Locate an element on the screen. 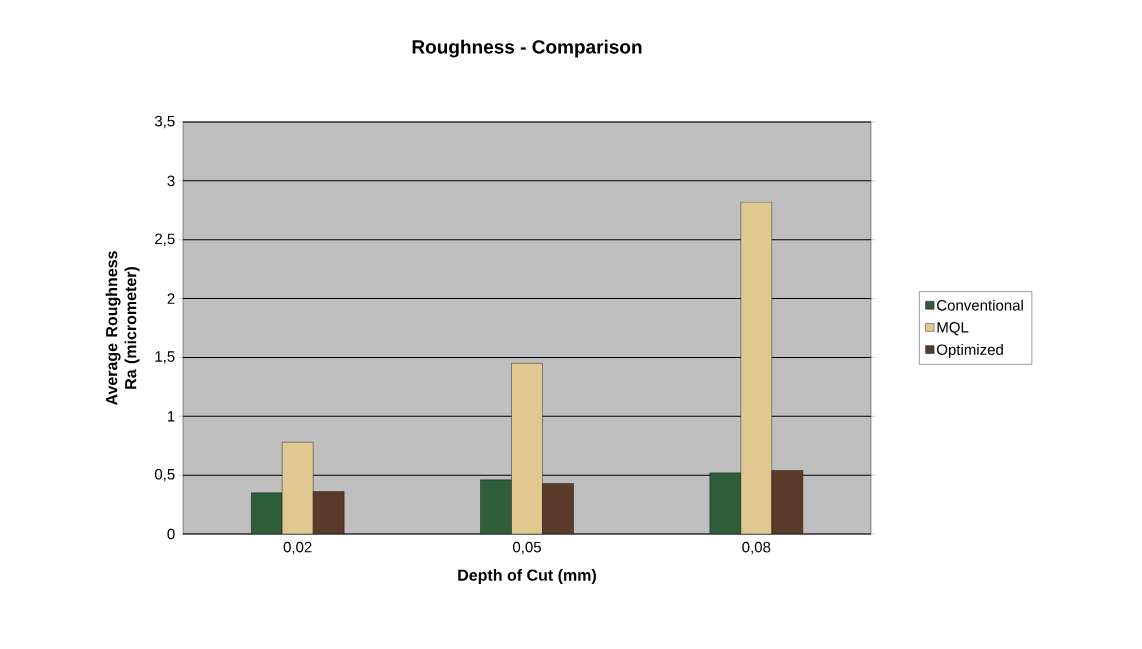  y-tick-label: 1 is located at coordinates (171, 416).